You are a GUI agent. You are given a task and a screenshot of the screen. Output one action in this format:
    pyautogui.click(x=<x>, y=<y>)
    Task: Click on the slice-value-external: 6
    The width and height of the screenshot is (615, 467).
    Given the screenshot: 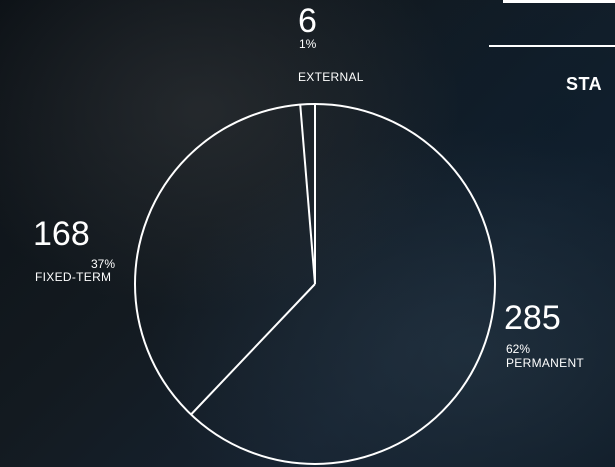 What is the action you would take?
    pyautogui.click(x=307, y=21)
    